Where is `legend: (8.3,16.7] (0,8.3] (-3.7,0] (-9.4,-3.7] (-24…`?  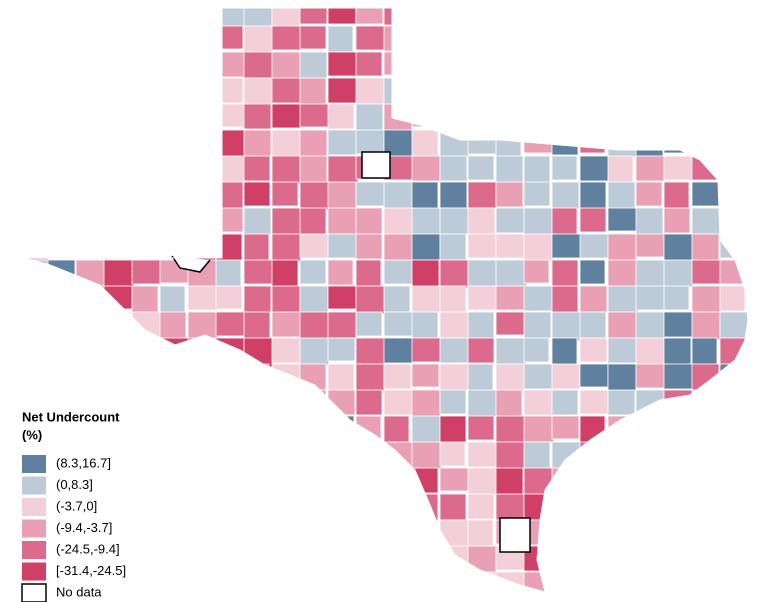 legend: (8.3,16.7] (0,8.3] (-3.7,0] (-9.4,-3.7] (-24… is located at coordinates (73, 528).